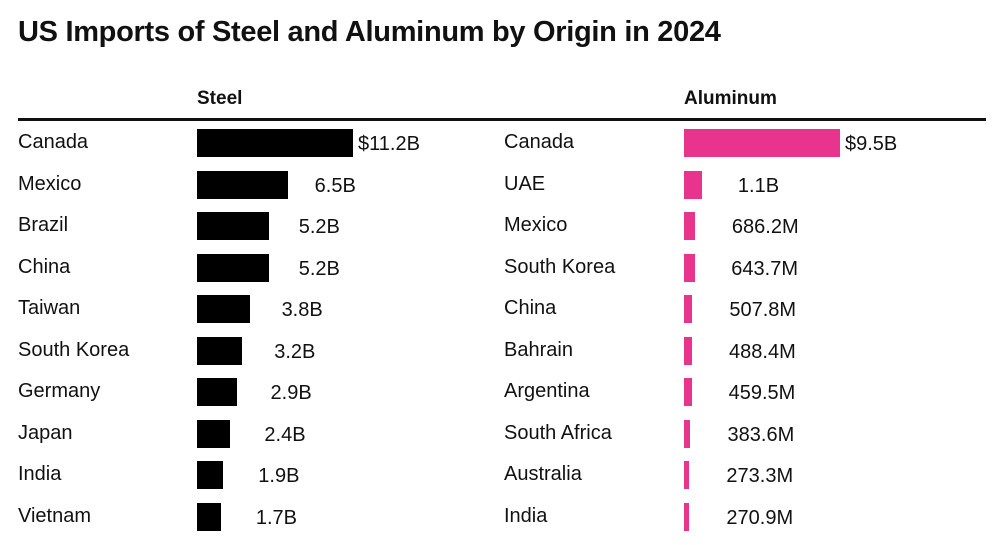  I want to click on aluminum-value-label: 273.3M, so click(760, 476).